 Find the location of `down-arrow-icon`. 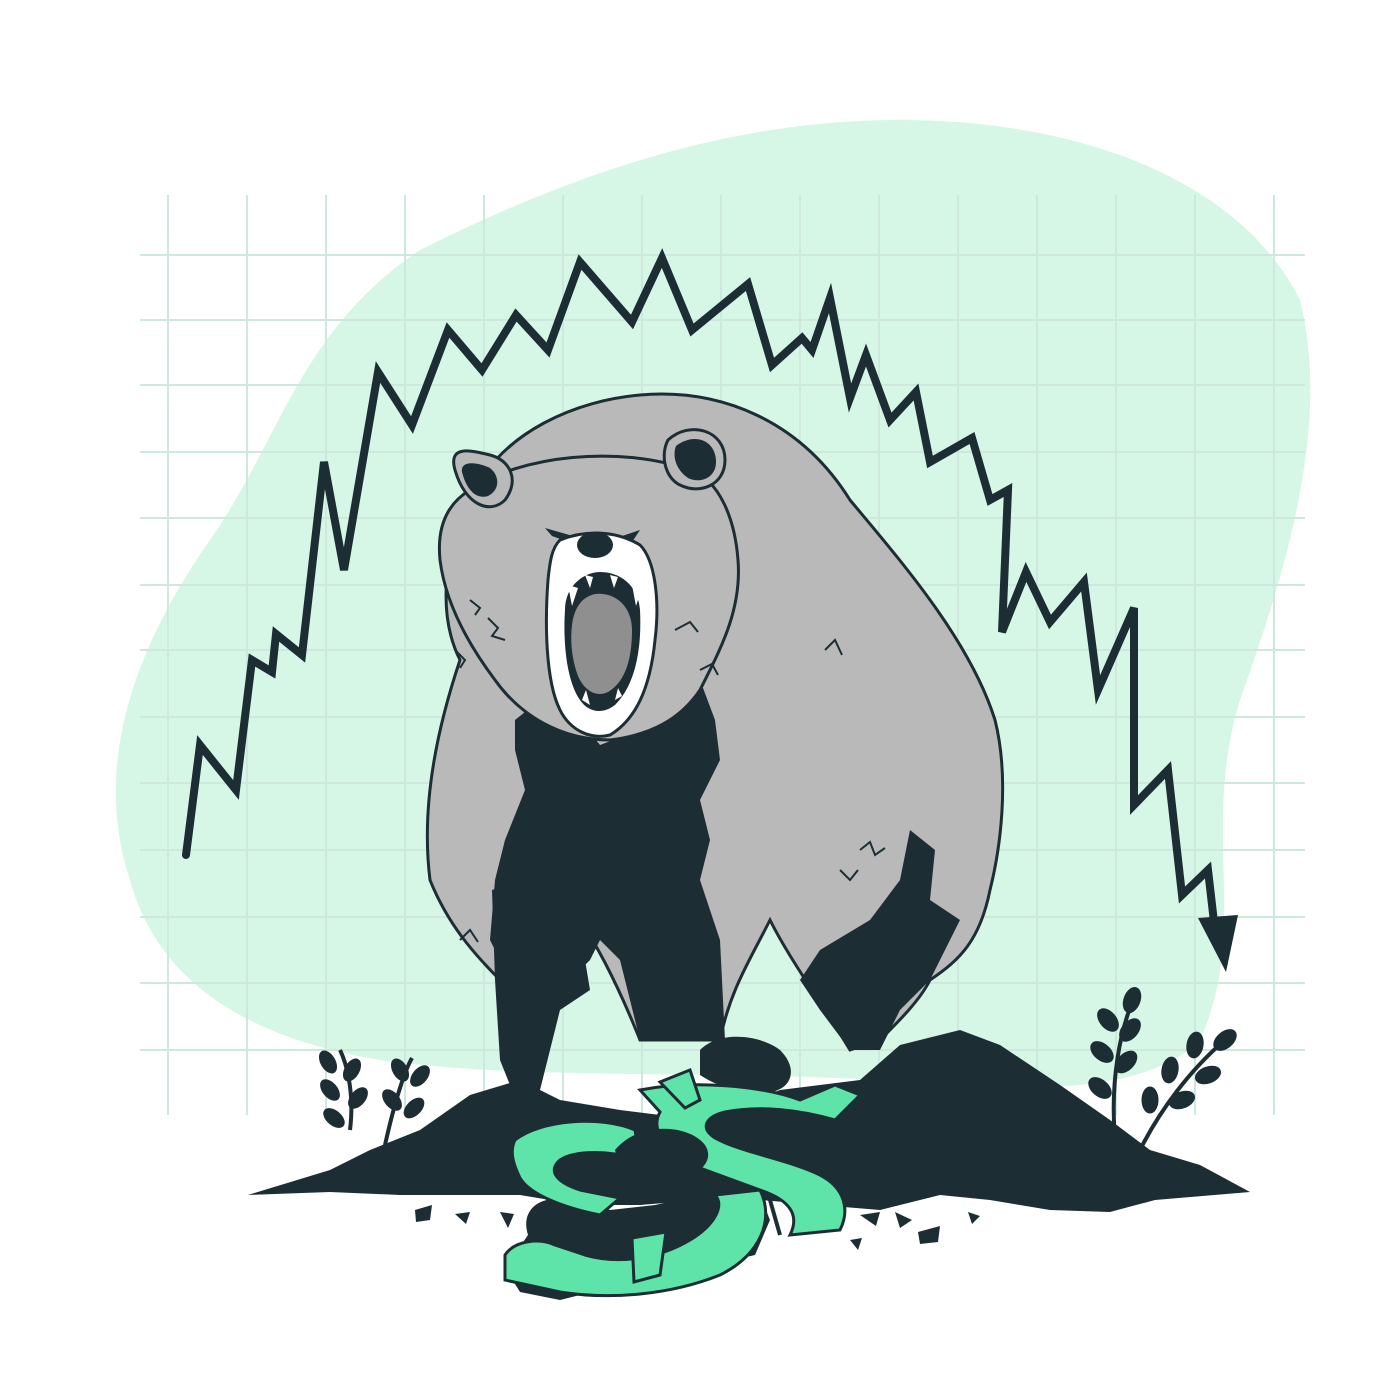

down-arrow-icon is located at coordinates (1218, 943).